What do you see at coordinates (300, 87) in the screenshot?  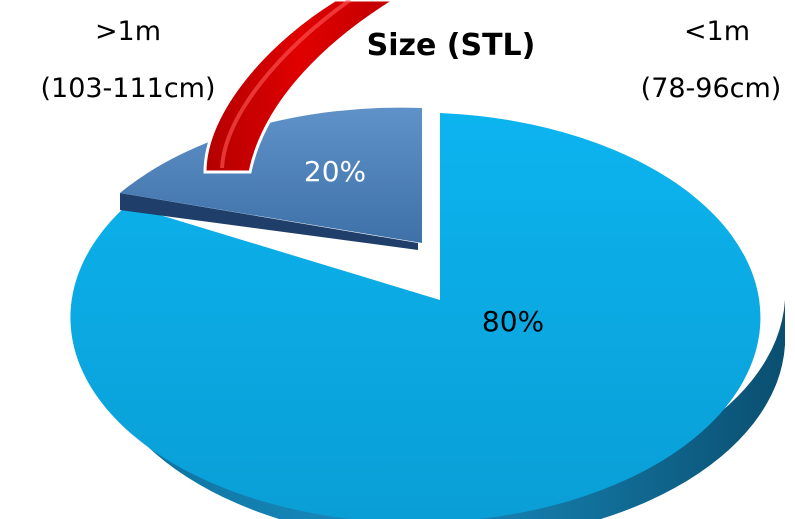 I see `red-arrow-icon` at bounding box center [300, 87].